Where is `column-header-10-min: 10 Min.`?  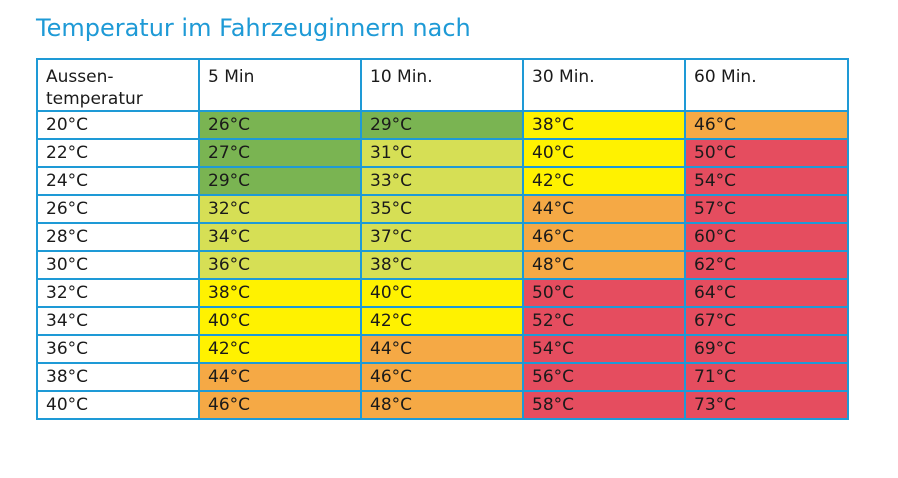 column-header-10-min: 10 Min. is located at coordinates (442, 85).